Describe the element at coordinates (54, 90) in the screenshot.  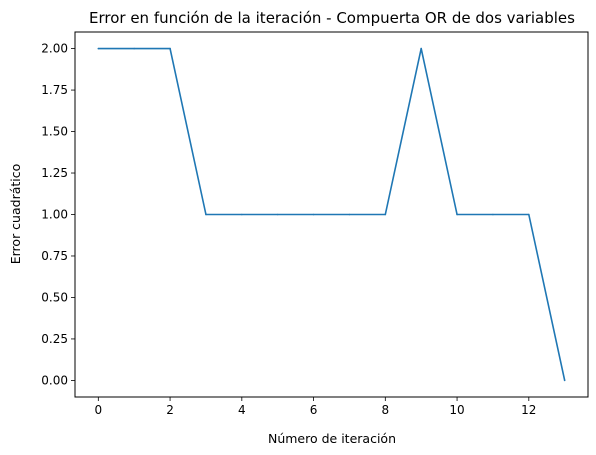
I see `y-tick-label: 1.75` at that location.